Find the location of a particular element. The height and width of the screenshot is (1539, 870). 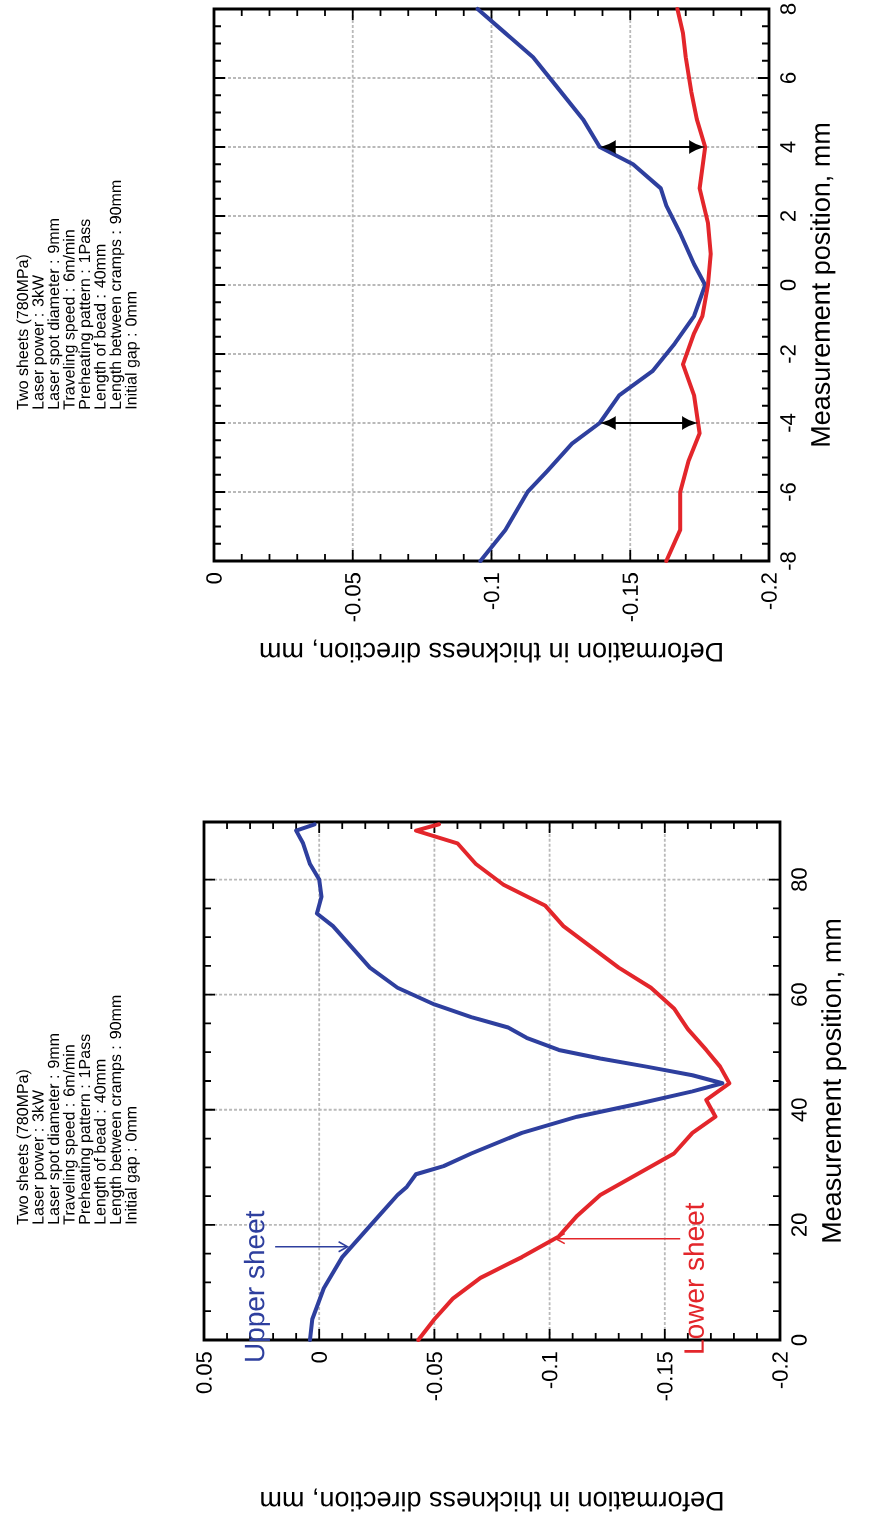

y-tick-label: 4 is located at coordinates (788, 147).